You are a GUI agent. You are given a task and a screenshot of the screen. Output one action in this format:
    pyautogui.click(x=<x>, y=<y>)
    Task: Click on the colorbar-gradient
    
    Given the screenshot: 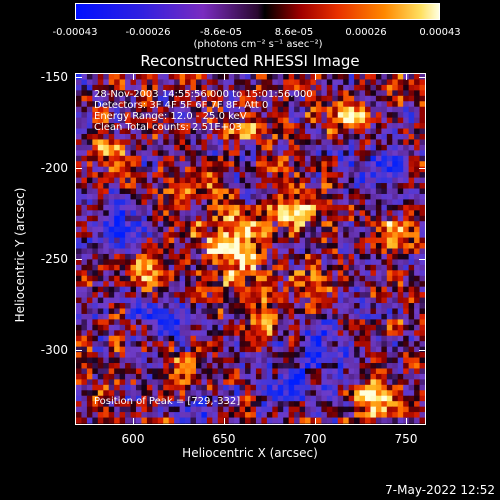 What is the action you would take?
    pyautogui.click(x=257, y=11)
    